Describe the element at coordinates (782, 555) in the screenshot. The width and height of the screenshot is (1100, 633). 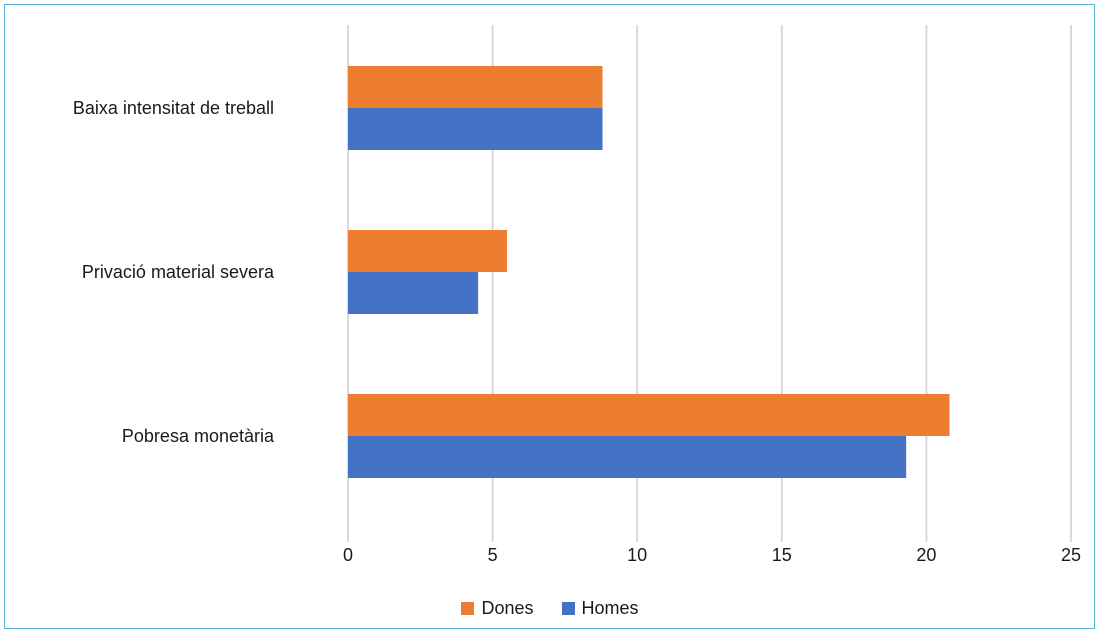
I see `x-tick-label-15: 15` at that location.